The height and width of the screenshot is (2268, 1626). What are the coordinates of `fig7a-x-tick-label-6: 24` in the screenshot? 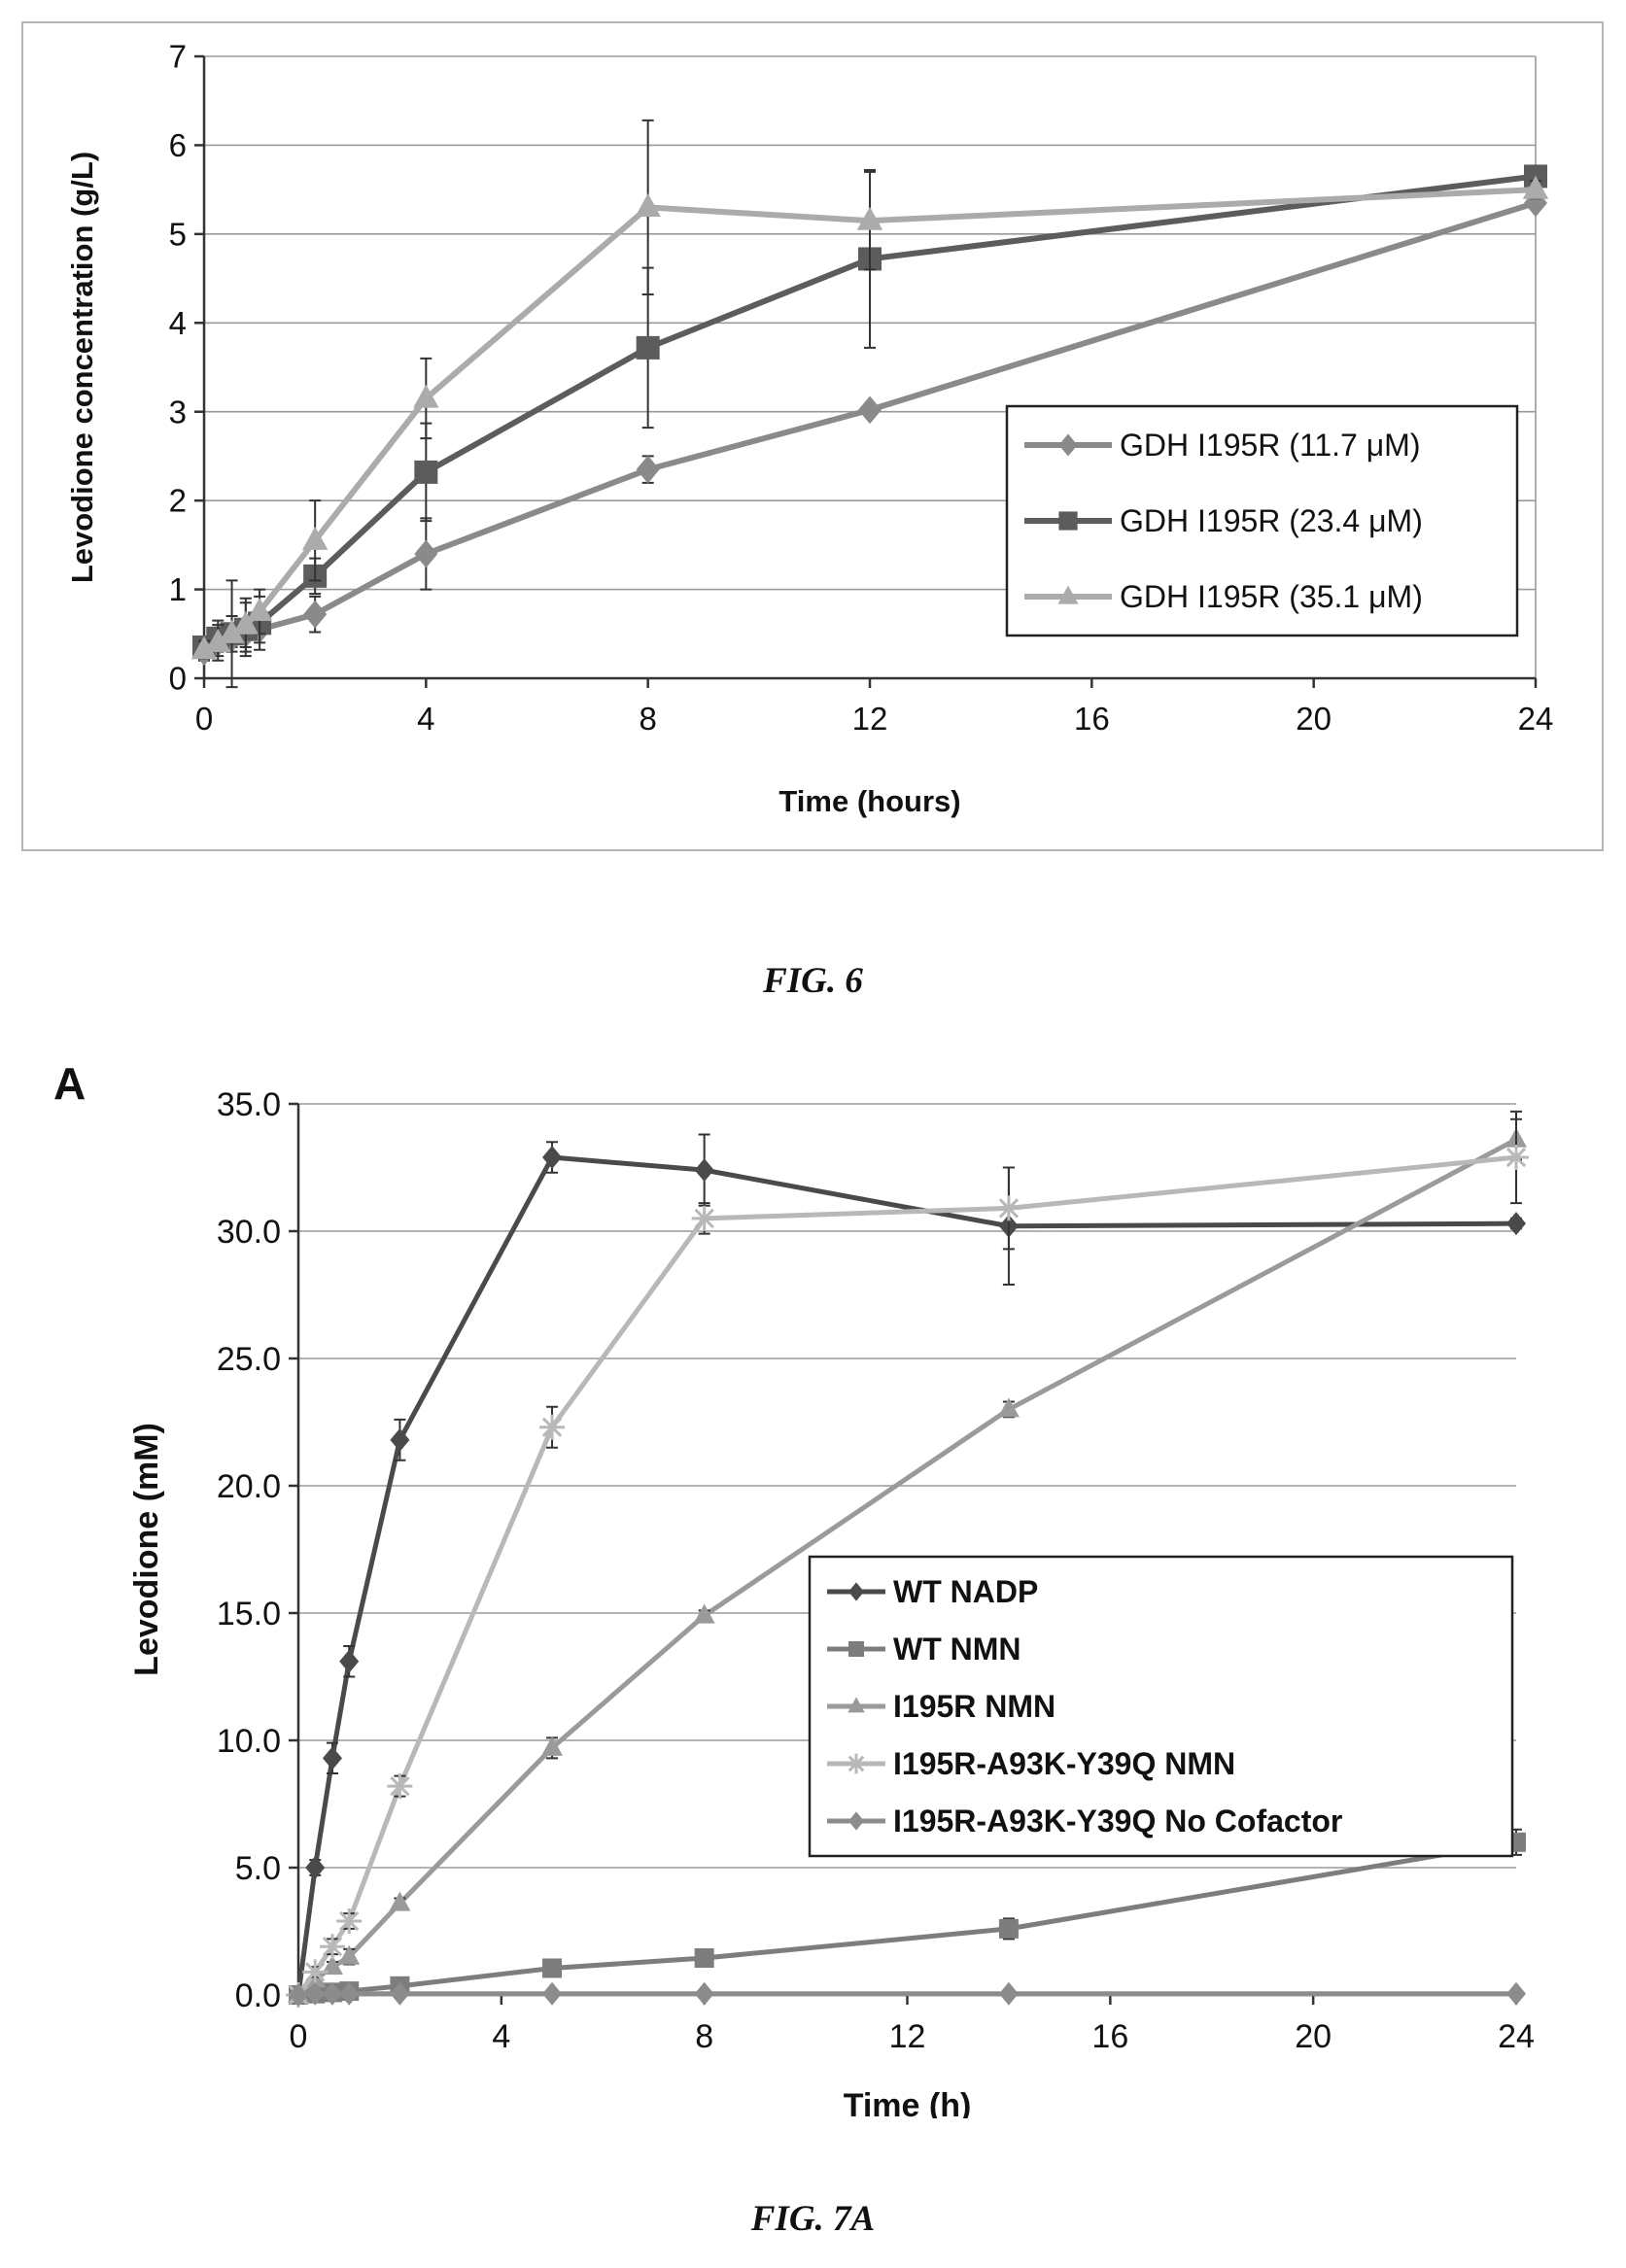 It's located at (1516, 2036).